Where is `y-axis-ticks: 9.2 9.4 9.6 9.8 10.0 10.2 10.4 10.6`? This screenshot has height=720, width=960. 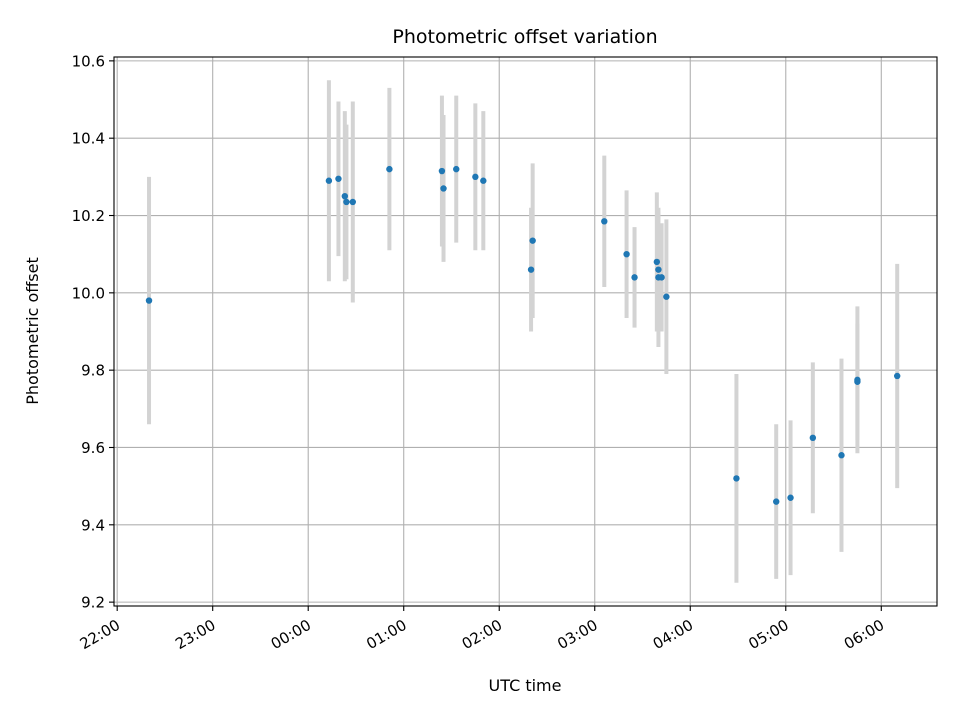 y-axis-ticks: 9.2 9.4 9.6 9.8 10.0 10.2 10.4 10.6 is located at coordinates (93, 332).